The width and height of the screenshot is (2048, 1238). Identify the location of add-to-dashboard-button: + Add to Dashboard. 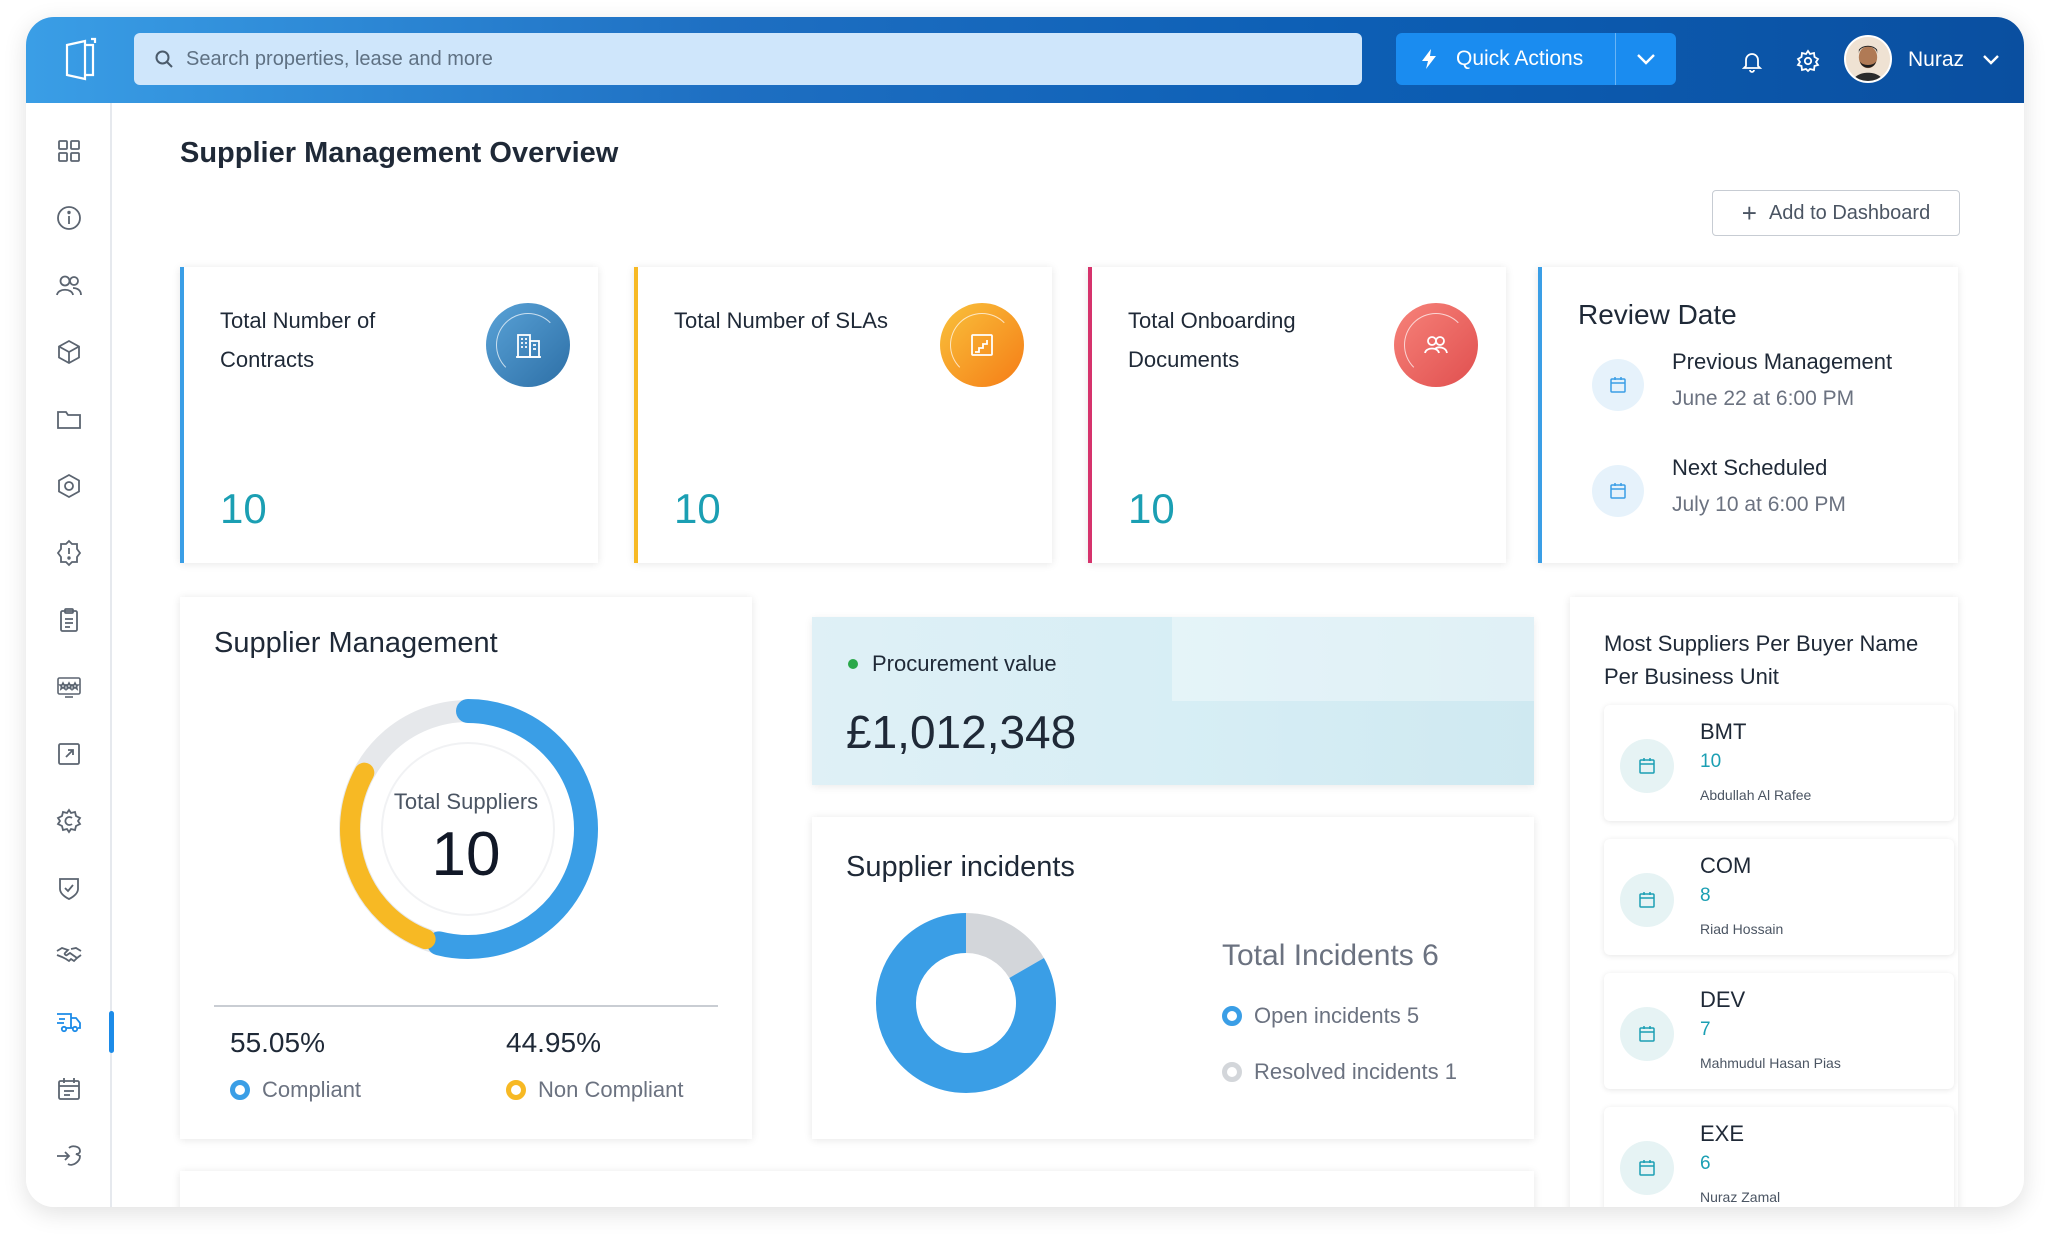
(1836, 213).